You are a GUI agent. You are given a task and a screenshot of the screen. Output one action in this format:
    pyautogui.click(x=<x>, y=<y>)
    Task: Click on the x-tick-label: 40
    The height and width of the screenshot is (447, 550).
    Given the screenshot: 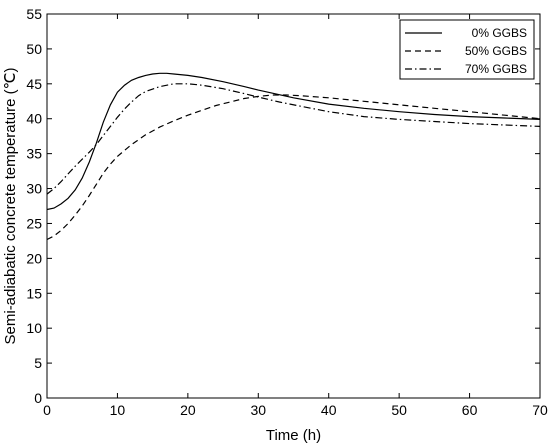 What is the action you would take?
    pyautogui.click(x=329, y=410)
    